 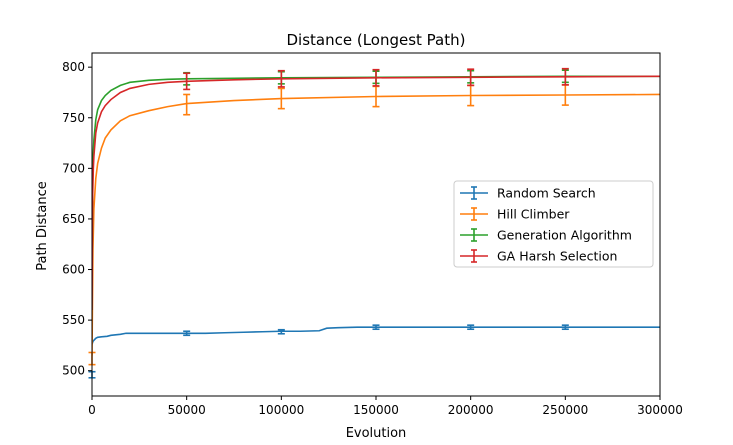 I want to click on legend-entry: Random Search, so click(x=528, y=193).